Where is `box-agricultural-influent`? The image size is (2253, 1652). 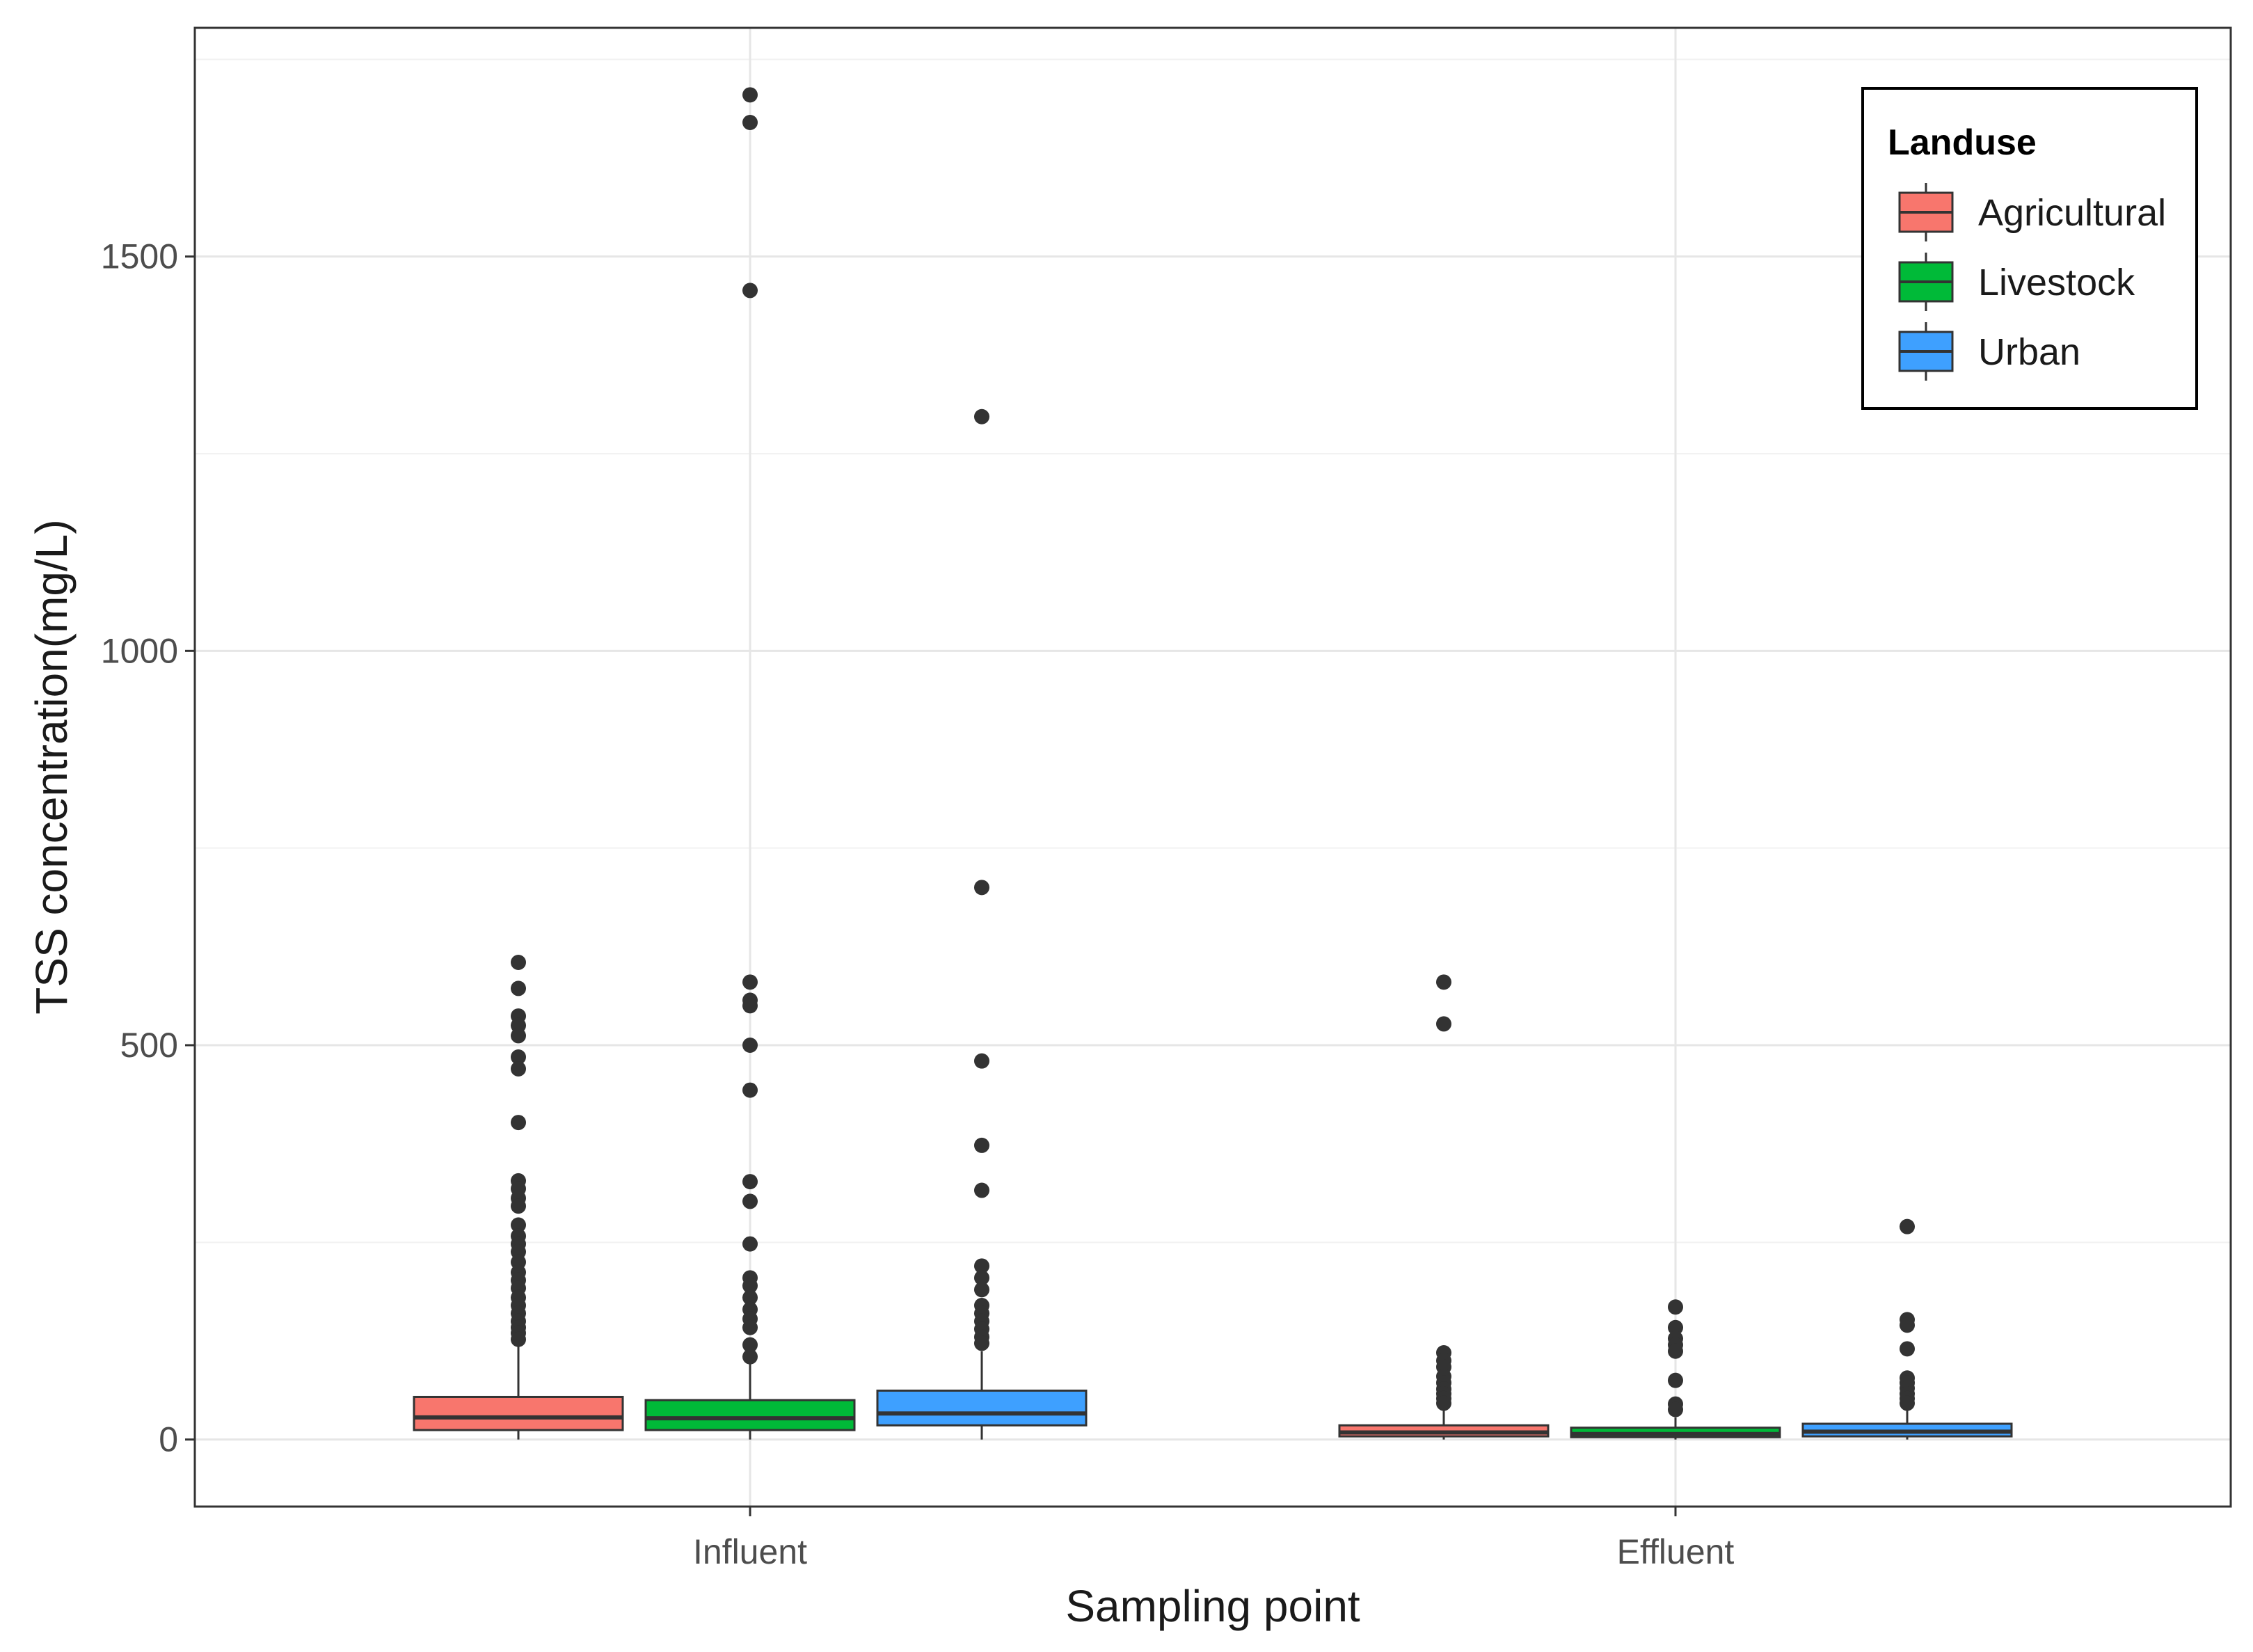 box-agricultural-influent is located at coordinates (518, 1197).